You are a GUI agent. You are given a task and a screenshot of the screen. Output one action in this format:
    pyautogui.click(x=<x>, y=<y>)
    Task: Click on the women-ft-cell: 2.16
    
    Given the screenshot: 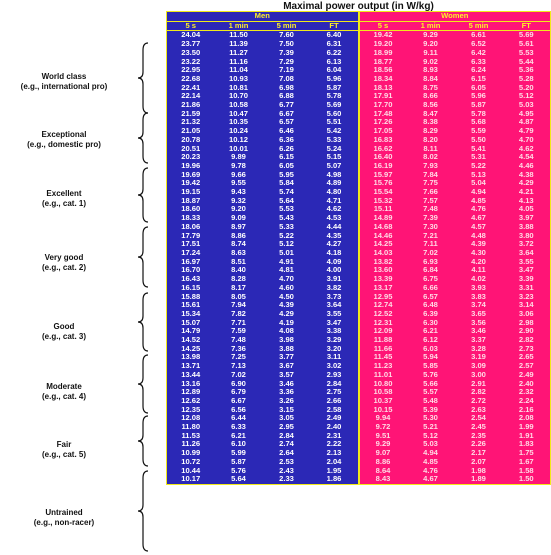 What is the action you would take?
    pyautogui.click(x=526, y=410)
    